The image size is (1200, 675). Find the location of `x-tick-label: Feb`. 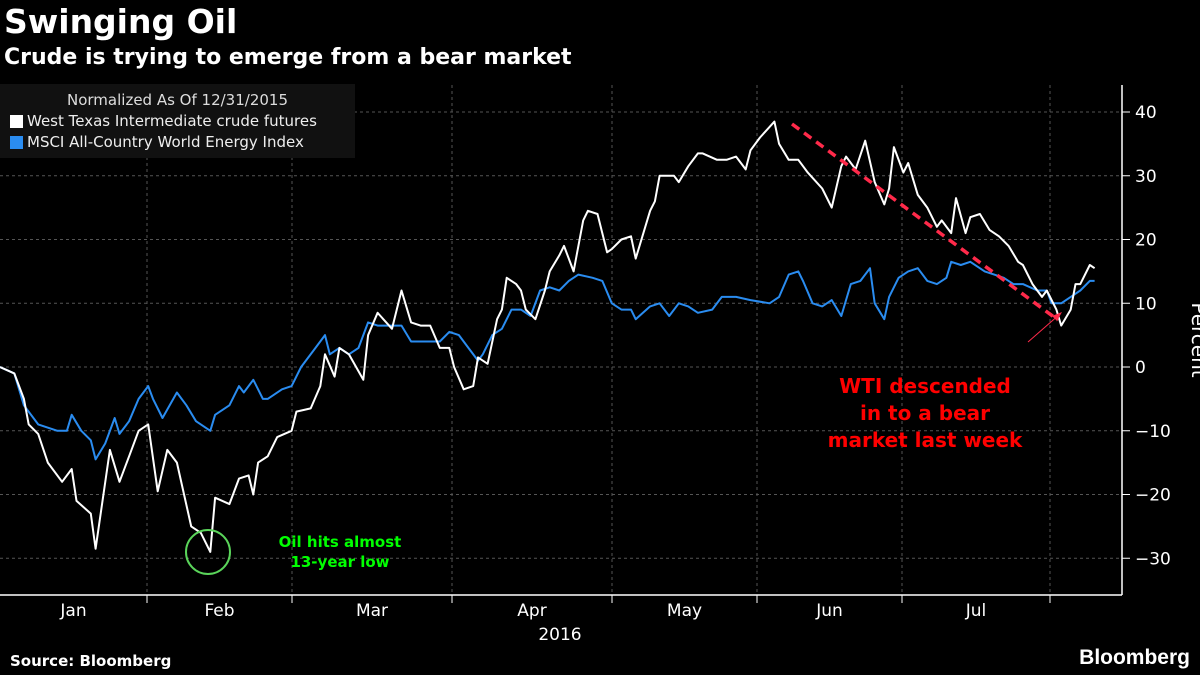

x-tick-label: Feb is located at coordinates (219, 611).